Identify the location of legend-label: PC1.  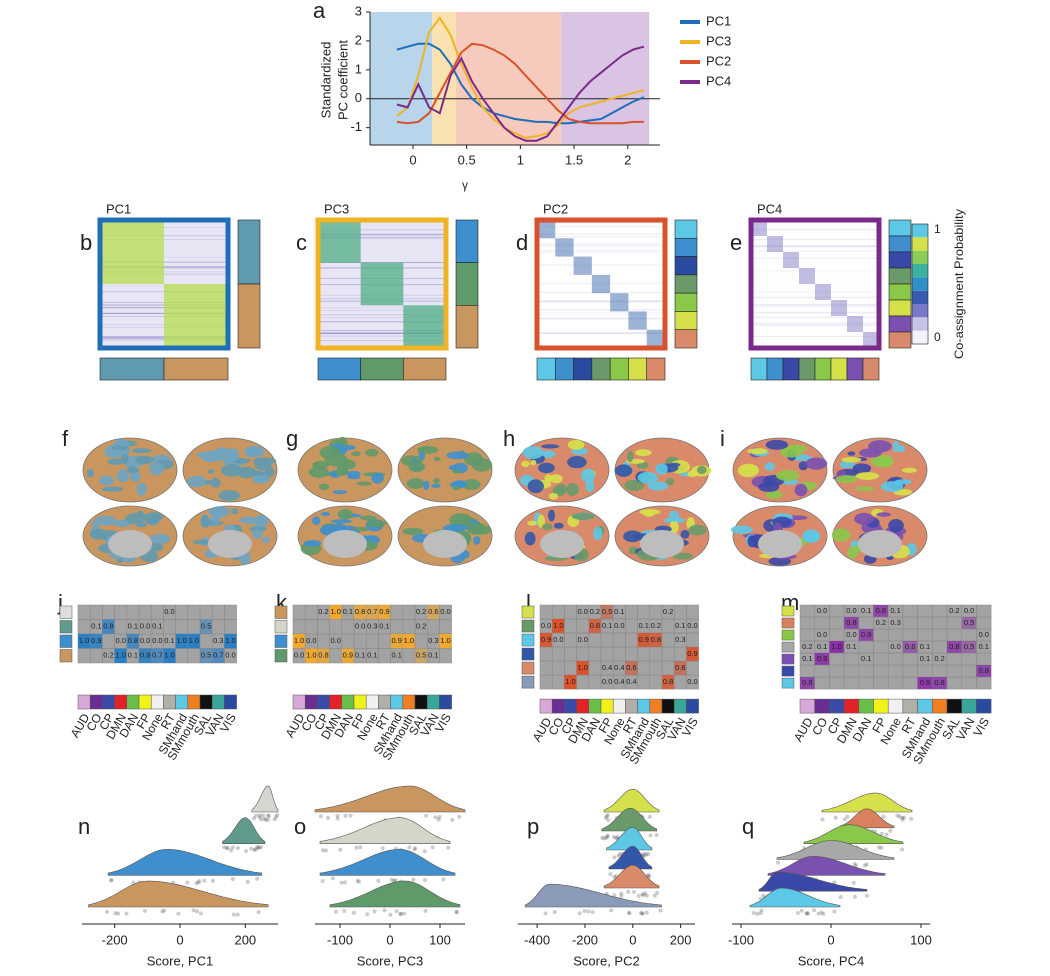
(718, 20).